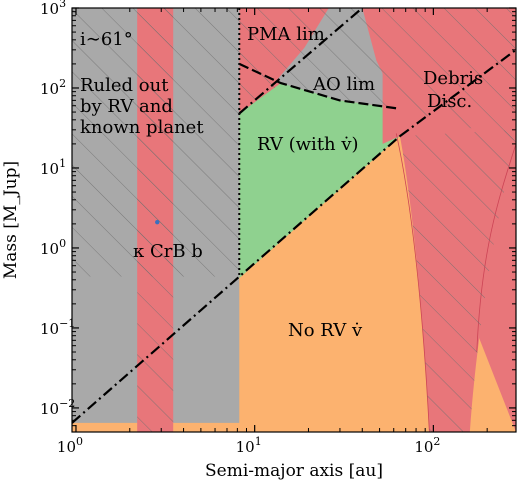 This screenshot has height=491, width=520. What do you see at coordinates (168, 251) in the screenshot?
I see `planet-label: κ CrB b` at bounding box center [168, 251].